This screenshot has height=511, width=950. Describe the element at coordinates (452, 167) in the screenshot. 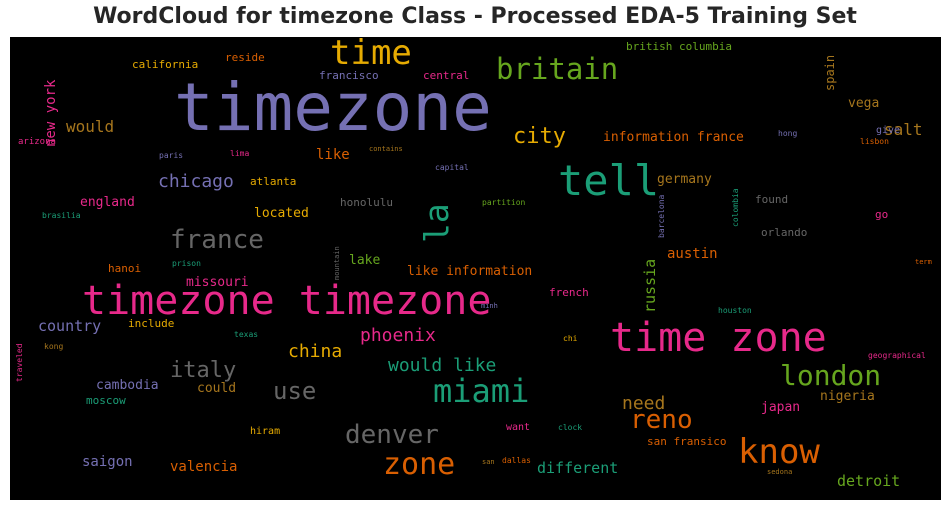

I see `word-capital: capital` at that location.